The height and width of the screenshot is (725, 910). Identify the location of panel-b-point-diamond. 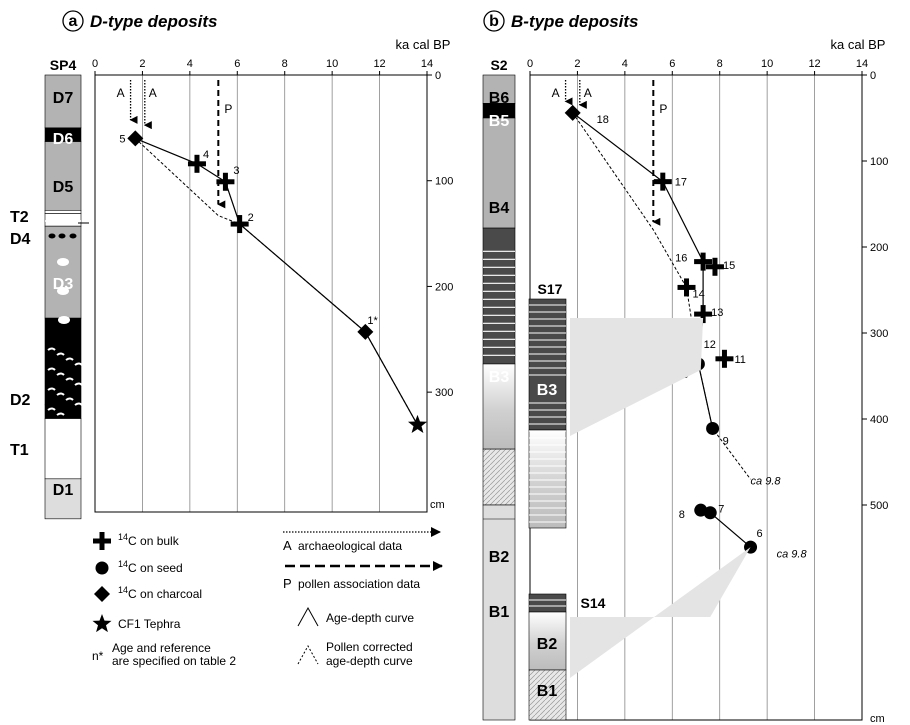
(572, 112).